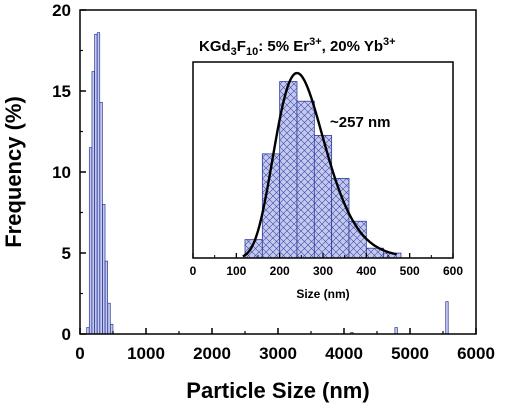  What do you see at coordinates (410, 271) in the screenshot?
I see `inset-x-tick-label-5: 500` at bounding box center [410, 271].